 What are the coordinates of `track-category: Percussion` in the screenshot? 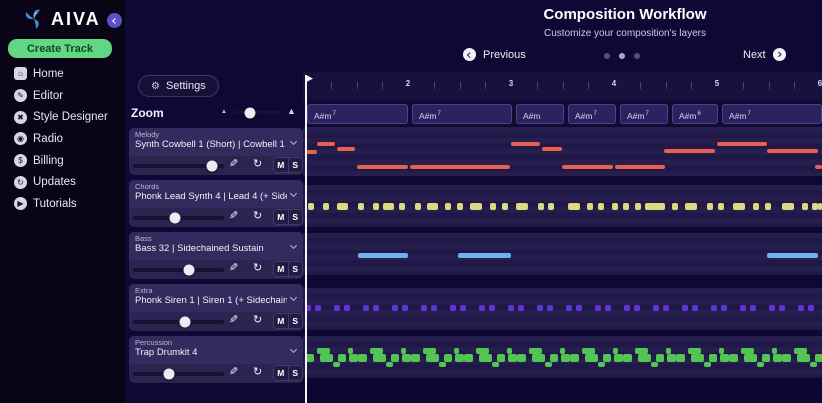 It's located at (154, 342).